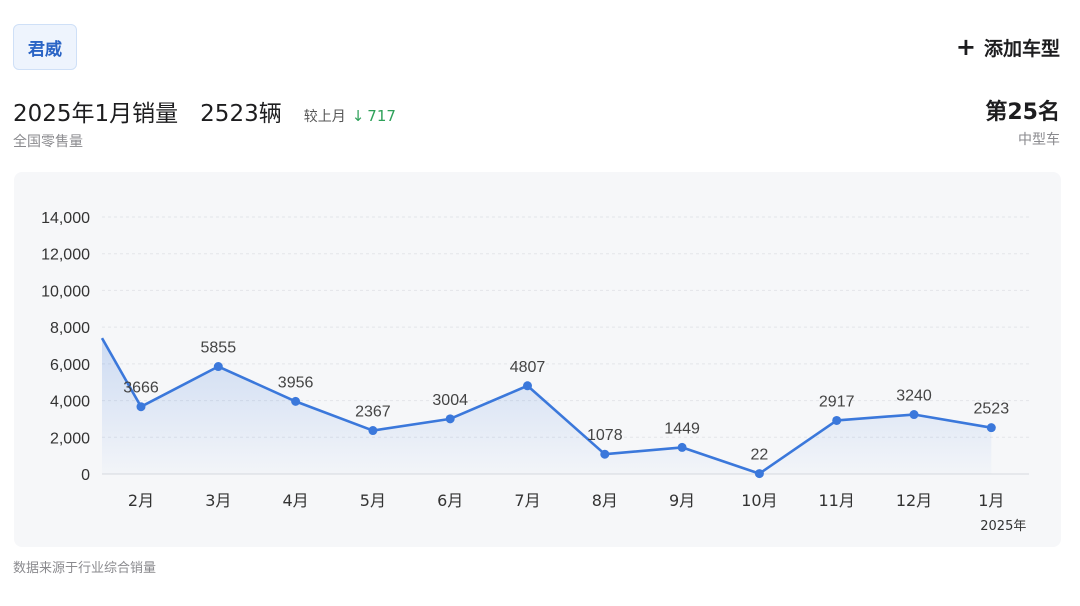 The width and height of the screenshot is (1080, 606). What do you see at coordinates (759, 500) in the screenshot?
I see `x-tick-label: 10月` at bounding box center [759, 500].